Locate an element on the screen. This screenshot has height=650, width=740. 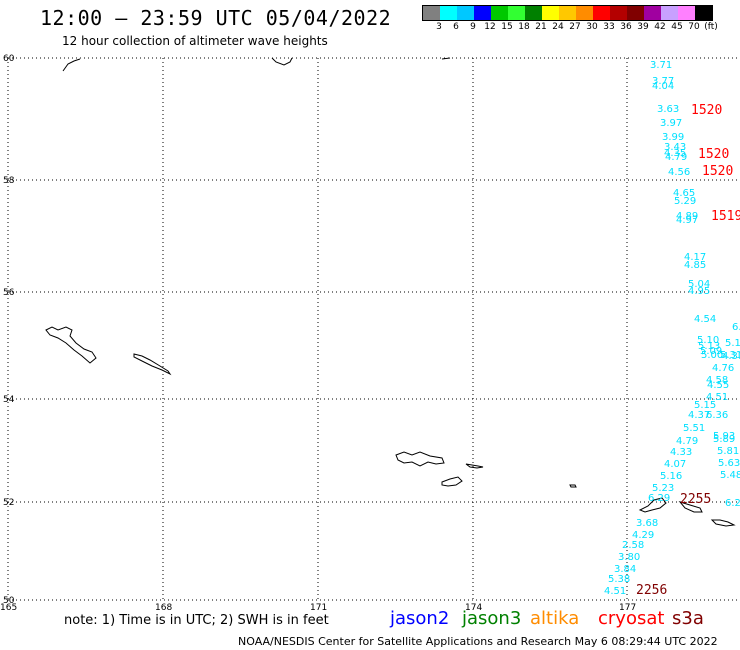
color-legend is located at coordinates (567, 13).